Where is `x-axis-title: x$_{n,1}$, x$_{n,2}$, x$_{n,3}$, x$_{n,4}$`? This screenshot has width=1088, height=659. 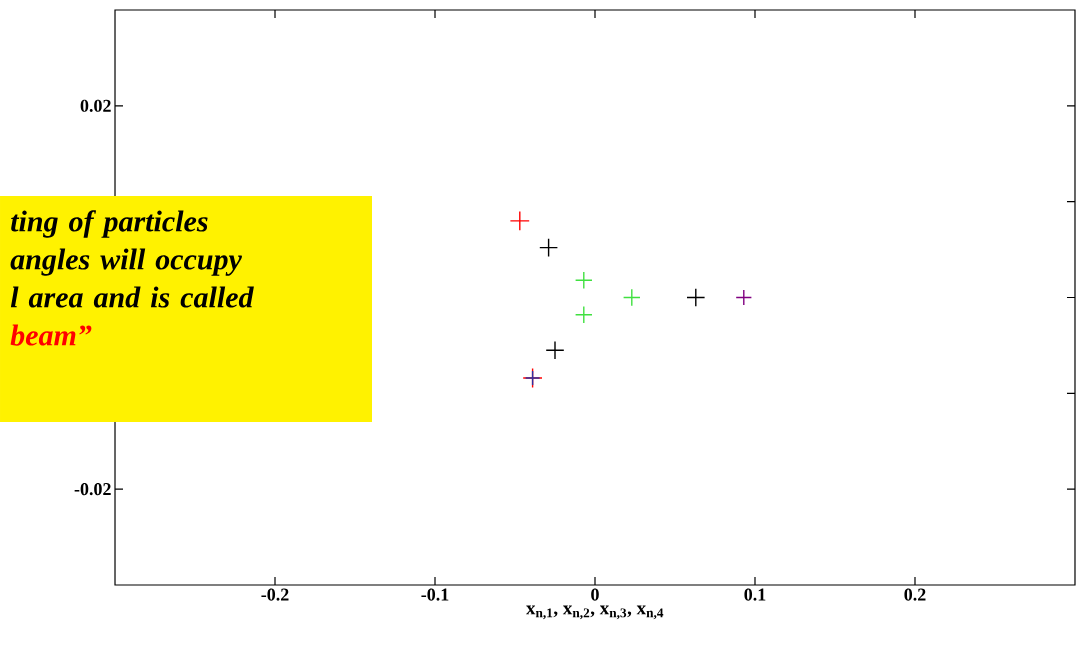
x-axis-title: x$_{n,1}$, x$_{n,2}$, x$_{n,3}$, x$_{n,4}$ is located at coordinates (595, 612).